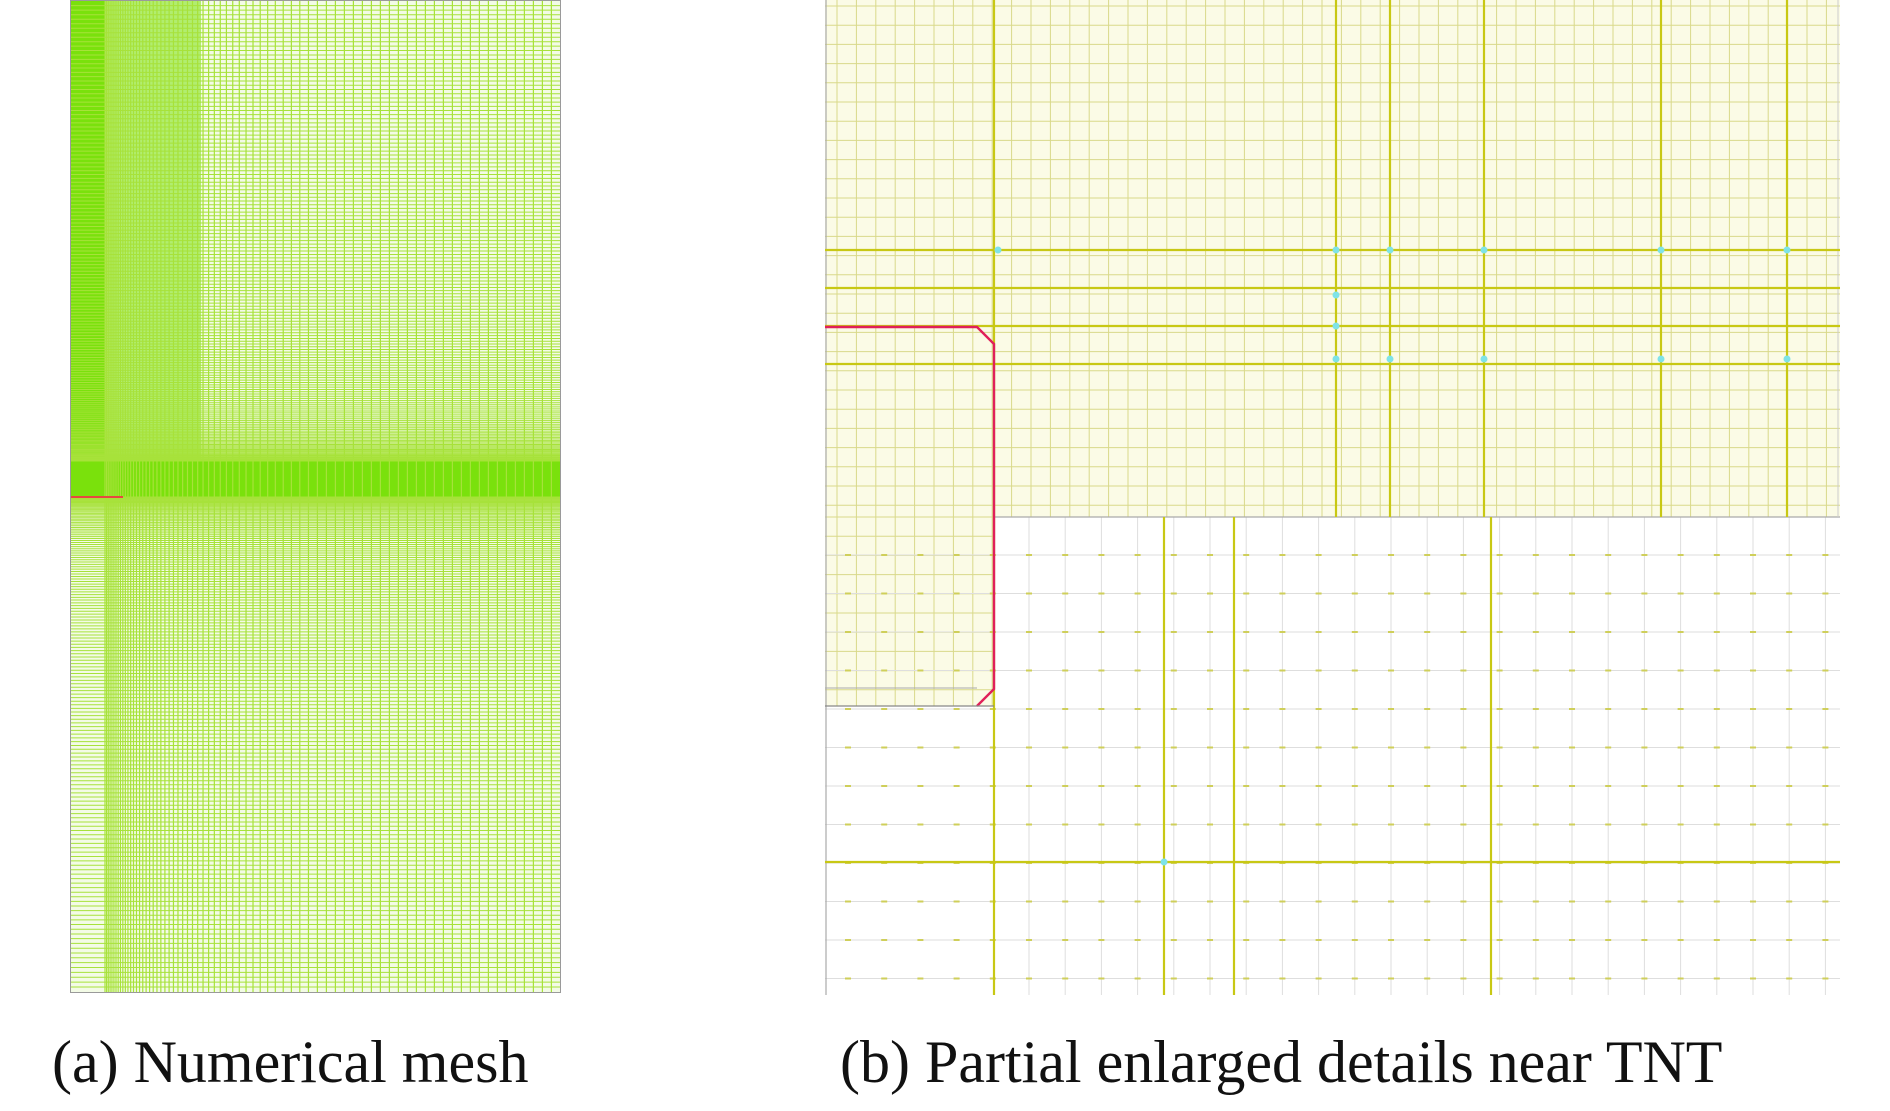  Describe the element at coordinates (910, 516) in the screenshot. I see `tnt-boundary-line` at that location.